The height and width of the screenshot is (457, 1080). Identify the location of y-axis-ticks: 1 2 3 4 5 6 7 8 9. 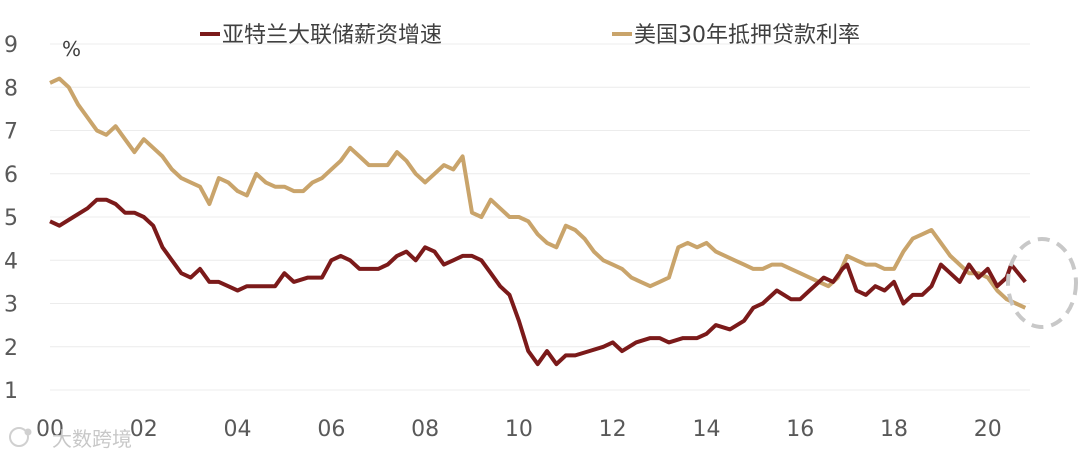
(11, 218).